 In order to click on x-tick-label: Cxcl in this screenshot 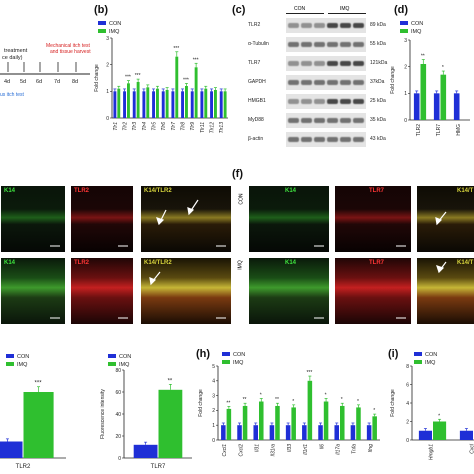, I will do `click(472, 448)`.